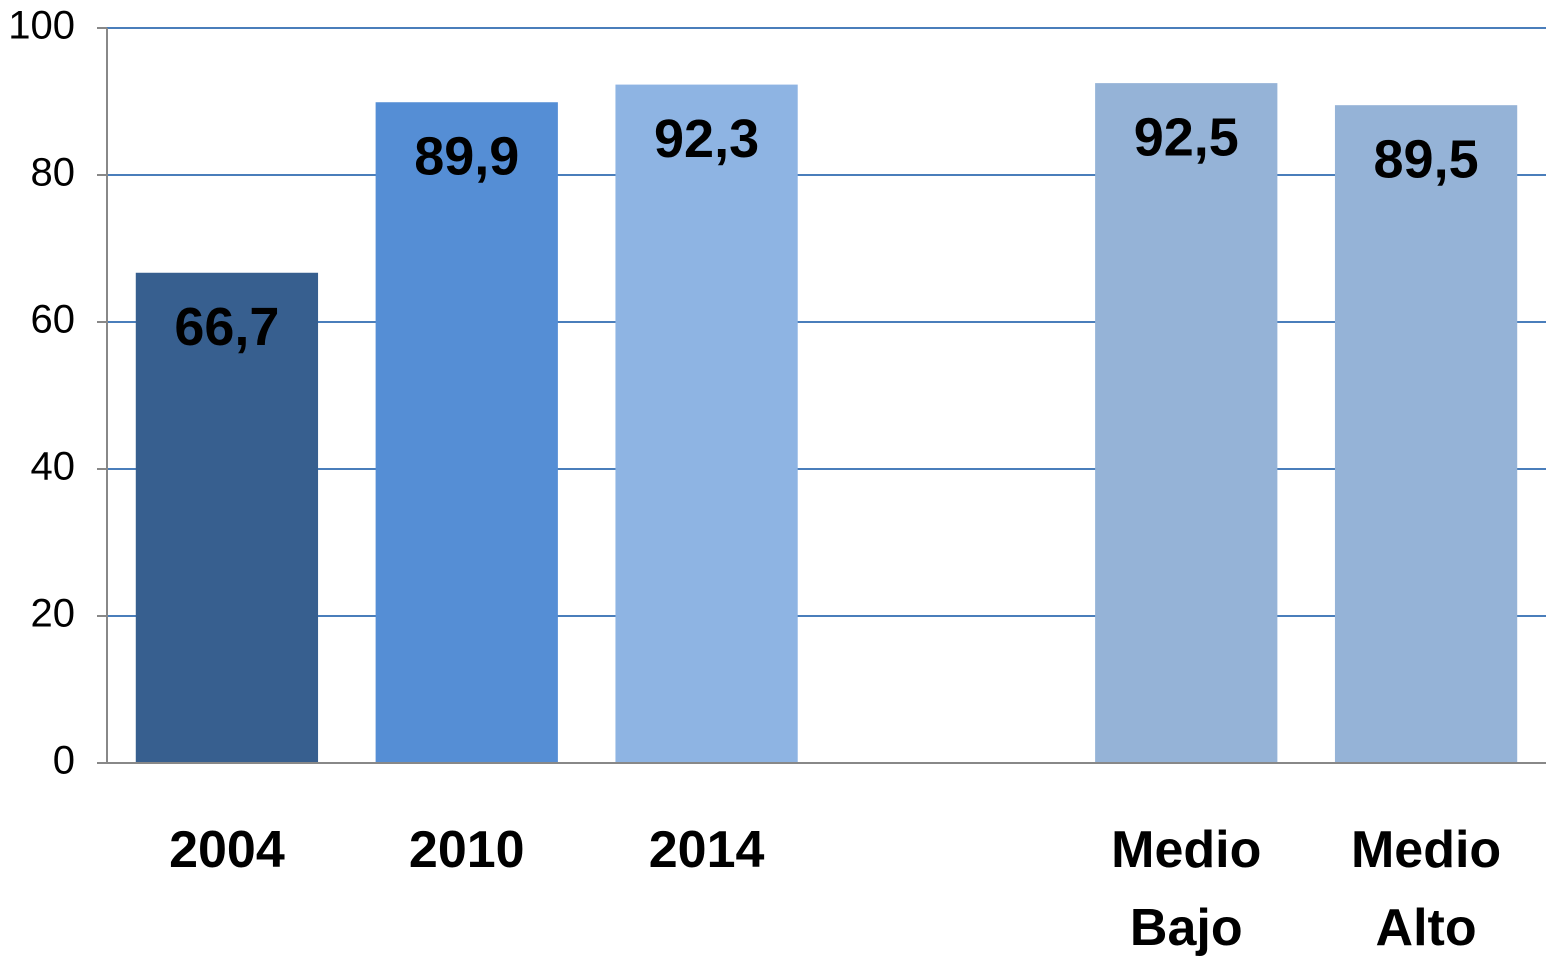  I want to click on y-tick-label: 0, so click(64, 761).